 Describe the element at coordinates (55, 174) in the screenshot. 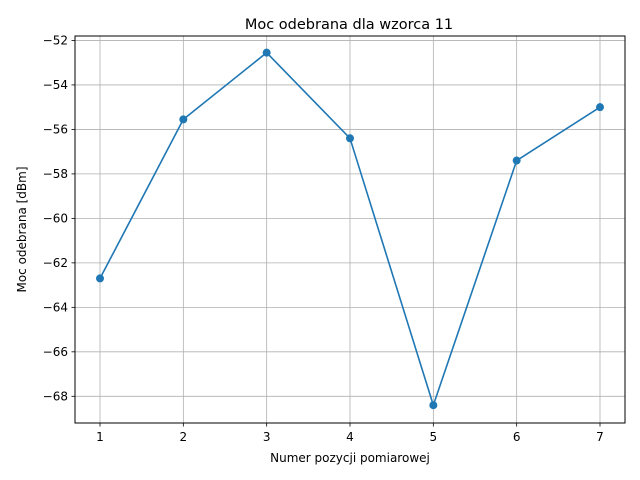

I see `y-tick-label: −58` at that location.